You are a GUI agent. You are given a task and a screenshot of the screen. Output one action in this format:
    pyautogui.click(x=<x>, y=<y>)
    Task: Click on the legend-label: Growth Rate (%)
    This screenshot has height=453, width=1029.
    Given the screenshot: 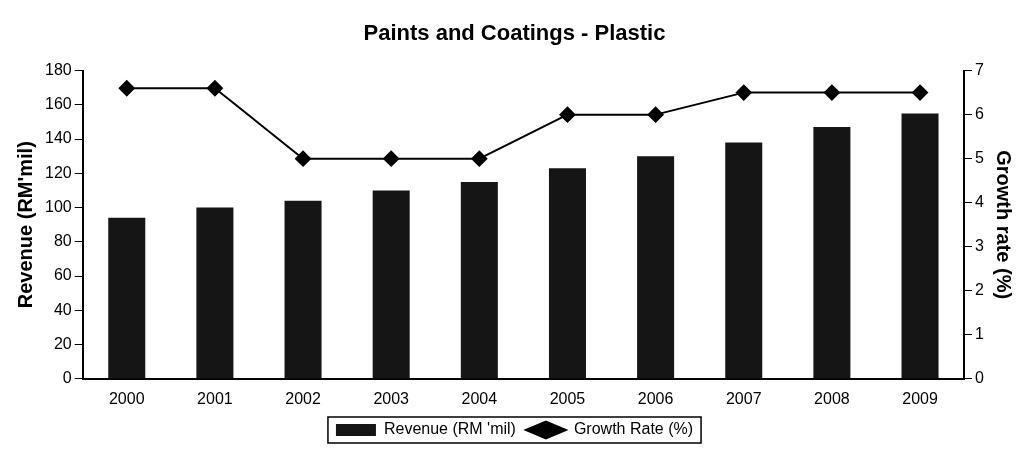 What is the action you would take?
    pyautogui.click(x=633, y=429)
    